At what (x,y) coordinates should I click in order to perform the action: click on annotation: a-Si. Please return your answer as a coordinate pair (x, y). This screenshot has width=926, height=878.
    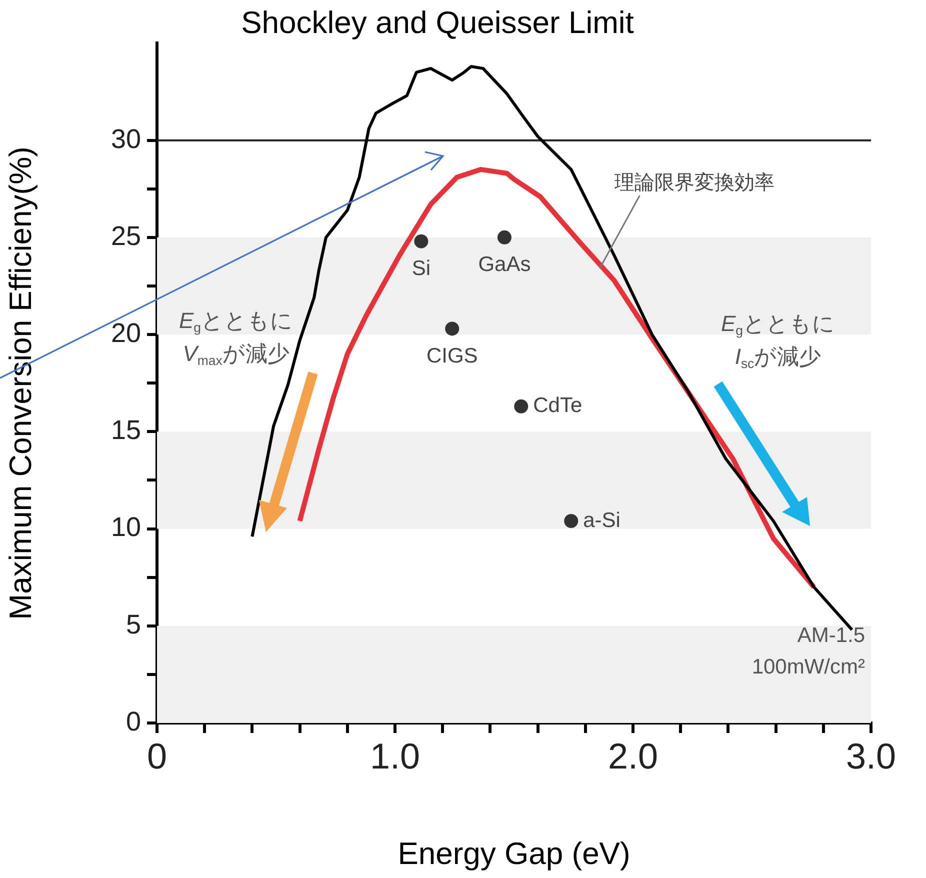
    Looking at the image, I should click on (601, 520).